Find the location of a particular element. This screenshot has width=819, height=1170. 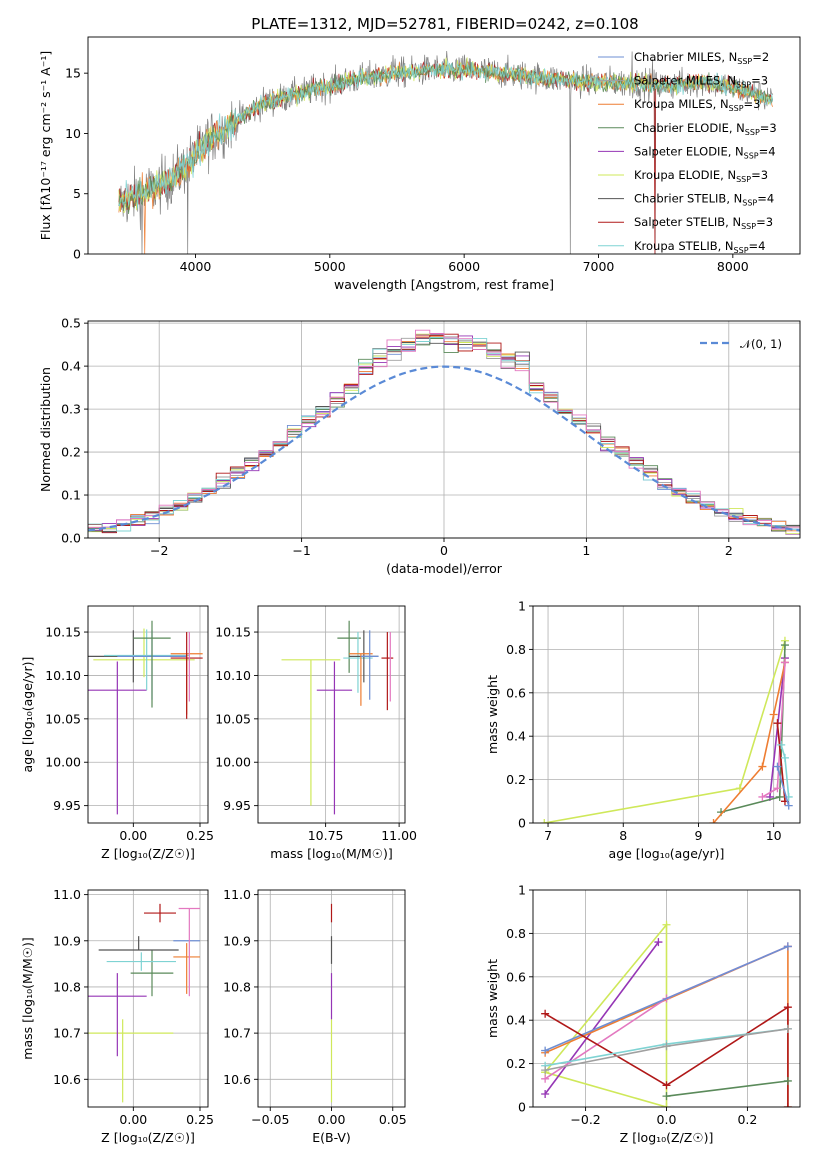

legend-label: Kroupa ELODIE, NSSP=3 is located at coordinates (701, 176).